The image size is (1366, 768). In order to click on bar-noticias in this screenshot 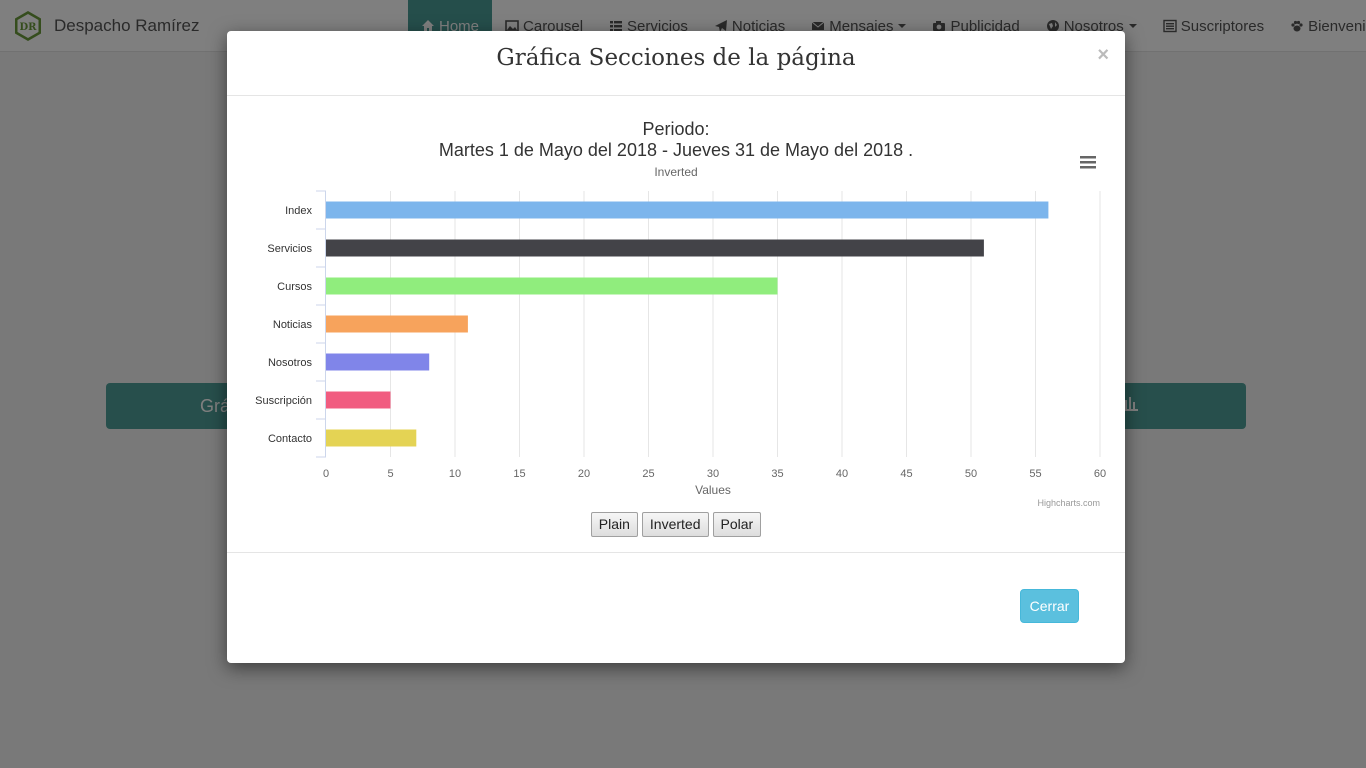, I will do `click(397, 324)`.